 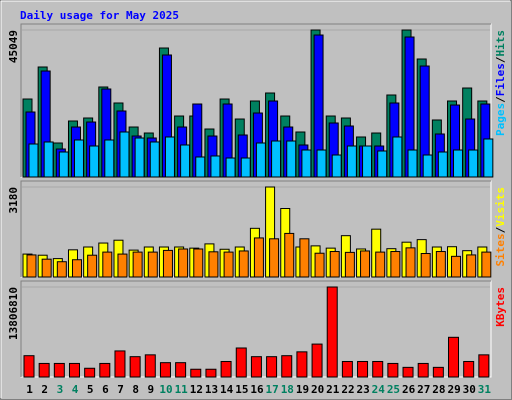 I want to click on x-tick-label: 21, so click(x=333, y=389).